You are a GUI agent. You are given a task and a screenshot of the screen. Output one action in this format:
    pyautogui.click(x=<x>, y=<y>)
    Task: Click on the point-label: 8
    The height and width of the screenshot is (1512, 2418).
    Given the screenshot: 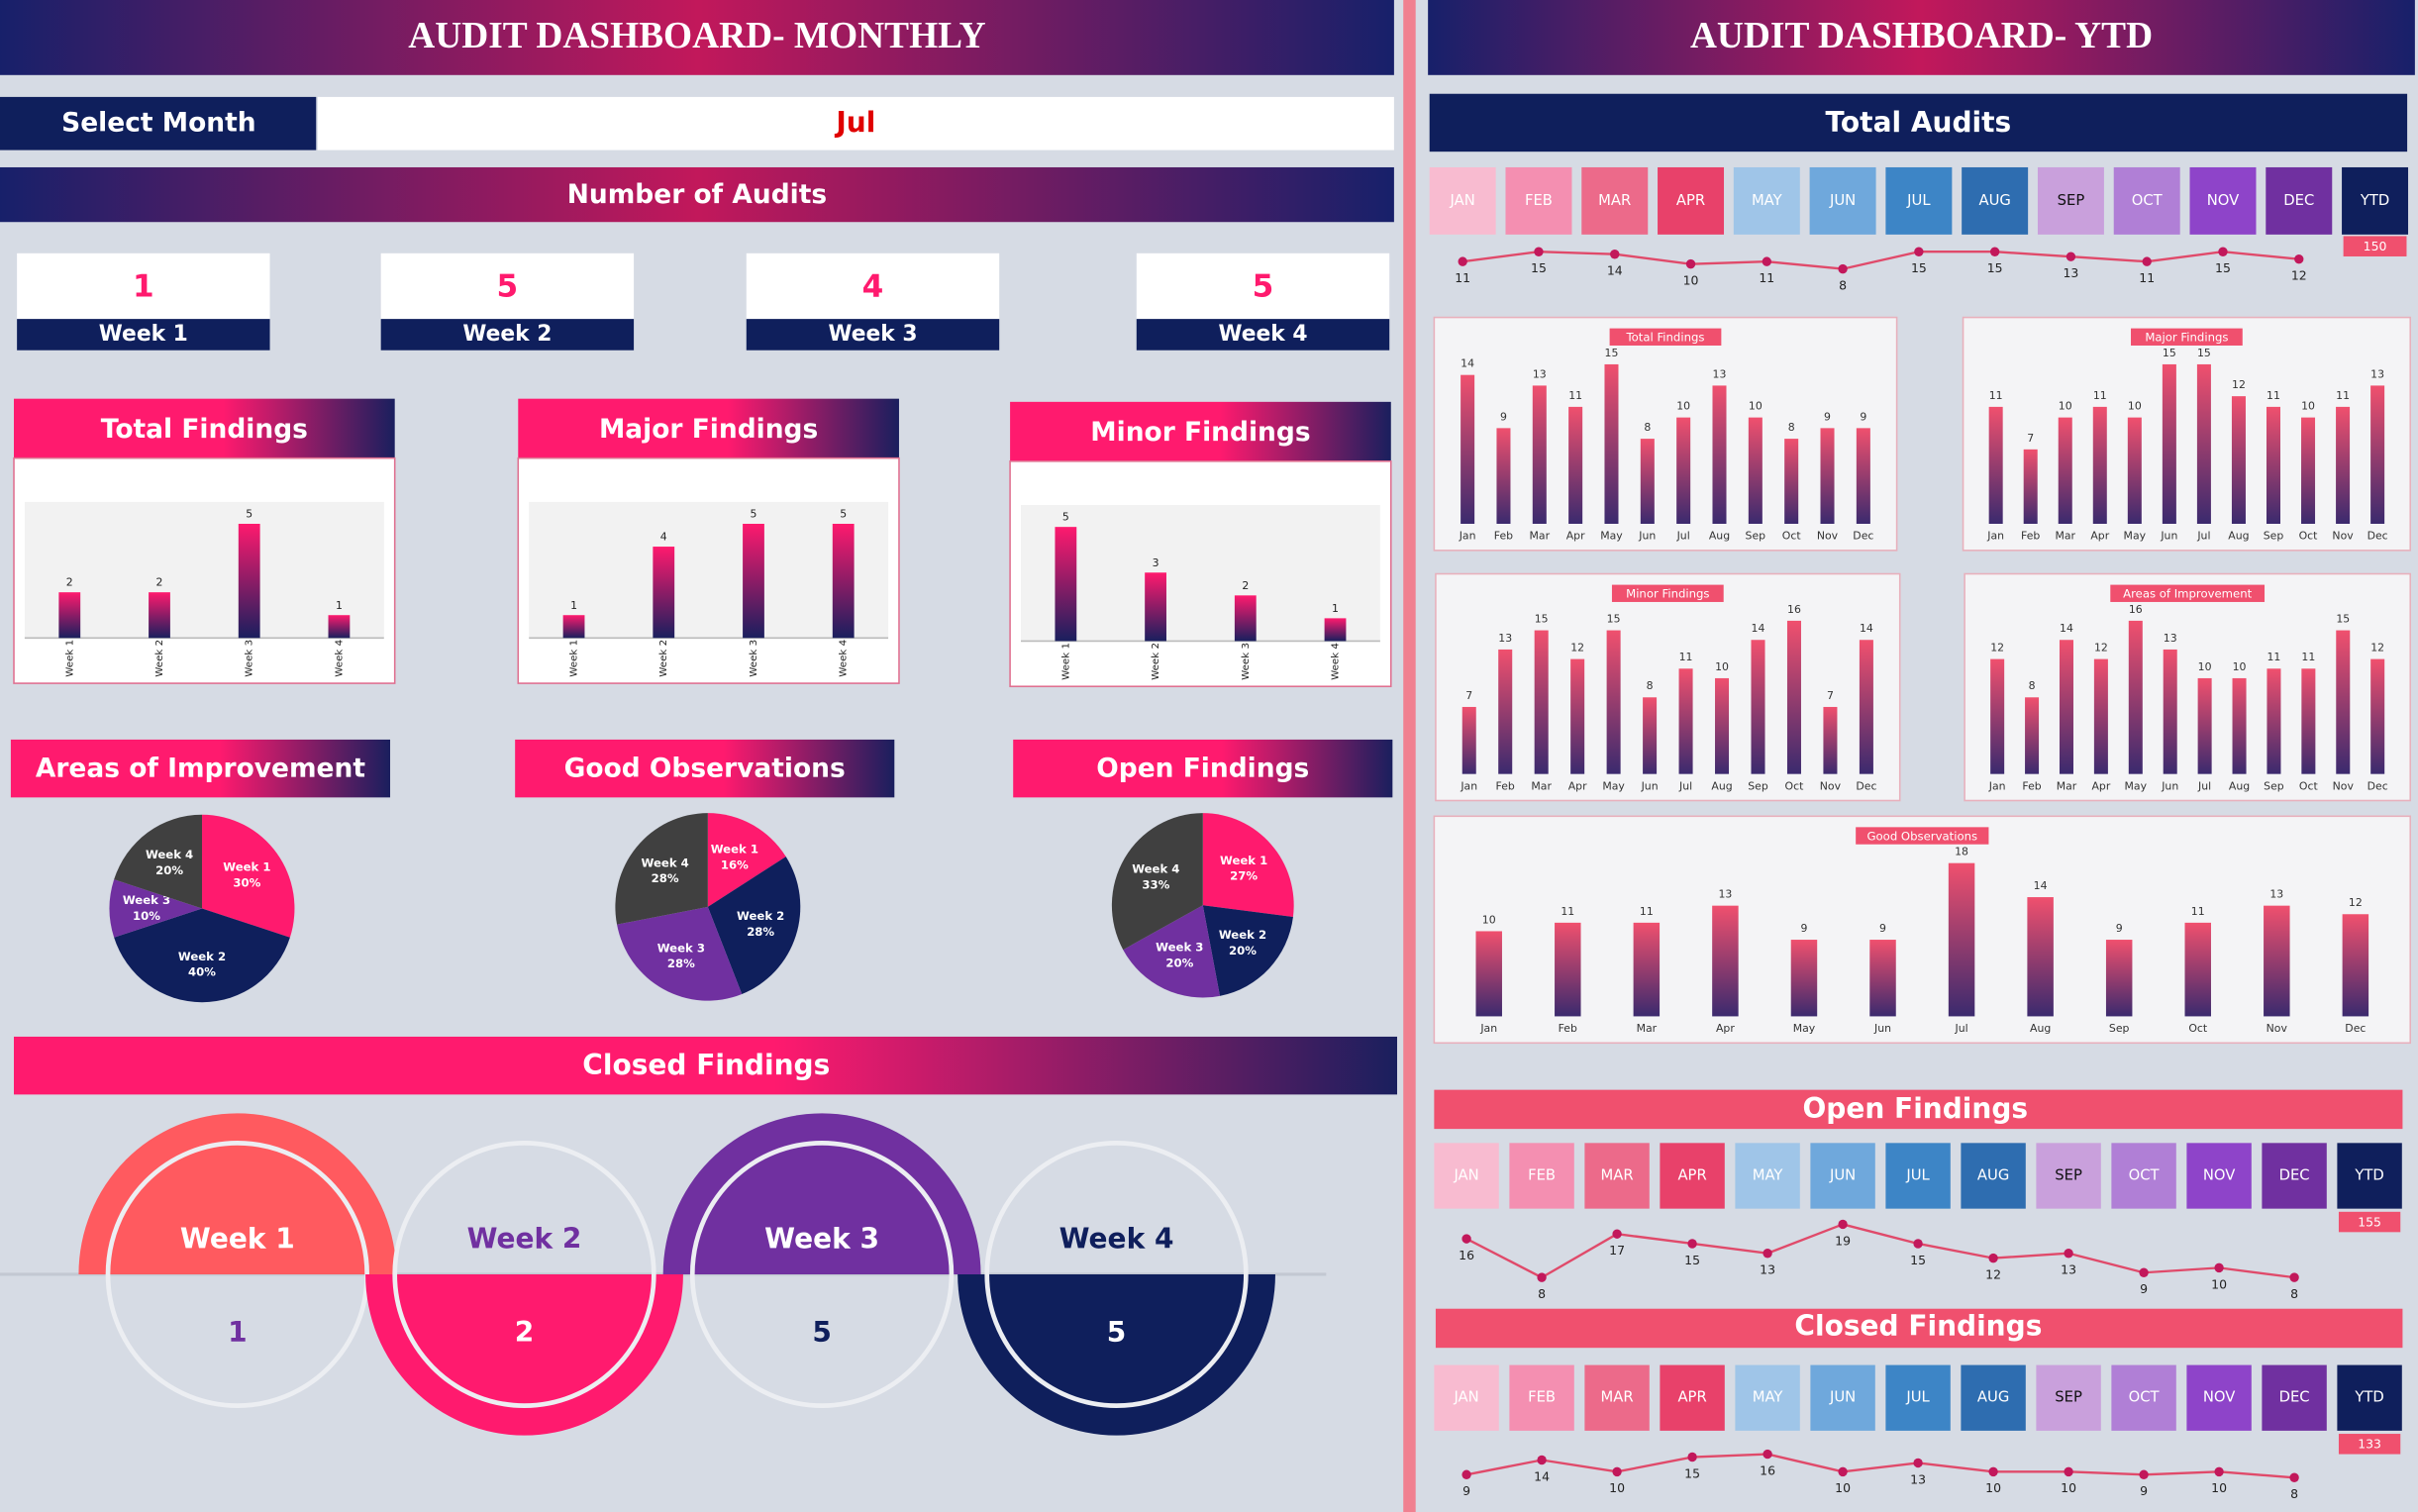 What is the action you would take?
    pyautogui.click(x=1843, y=284)
    